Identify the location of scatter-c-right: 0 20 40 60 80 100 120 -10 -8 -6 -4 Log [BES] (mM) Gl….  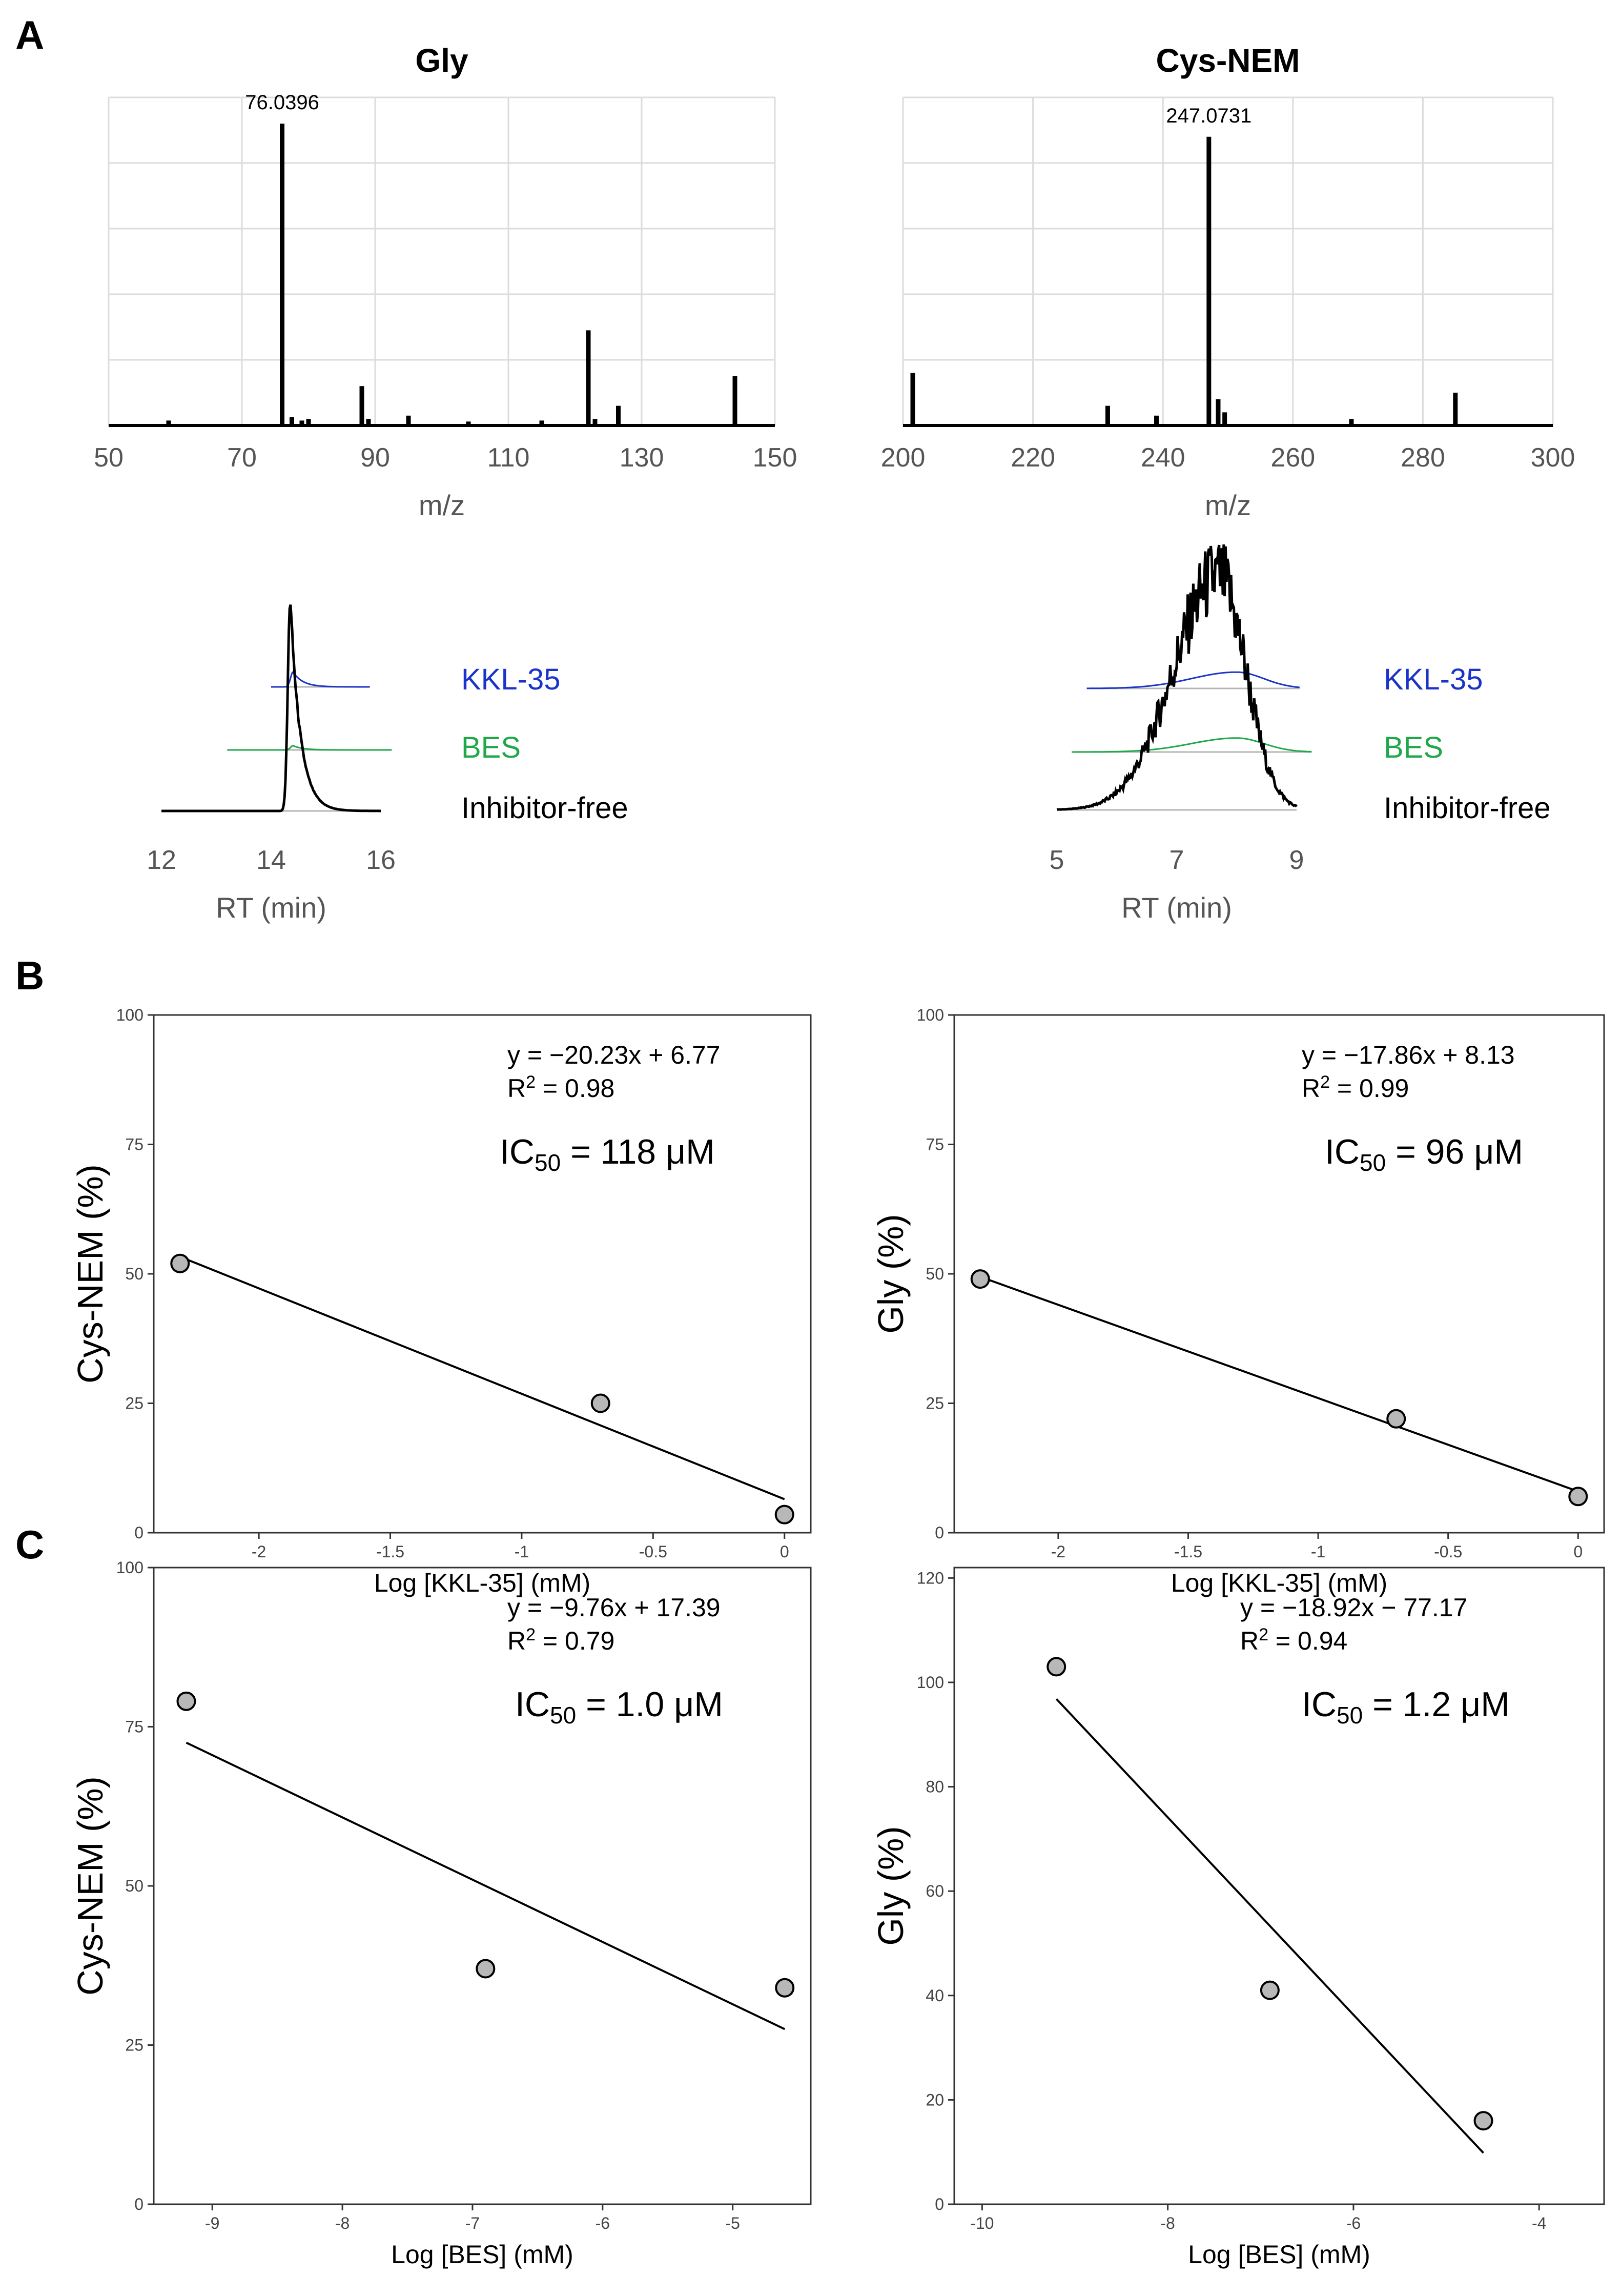
(1238, 1918).